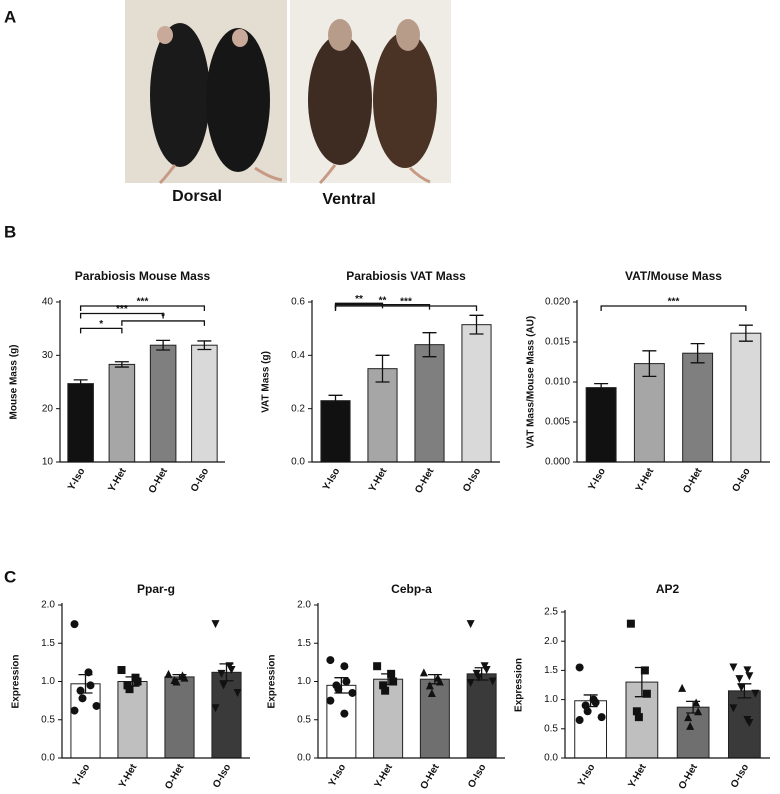  What do you see at coordinates (298, 408) in the screenshot?
I see `y-tick-label: 0.2` at bounding box center [298, 408].